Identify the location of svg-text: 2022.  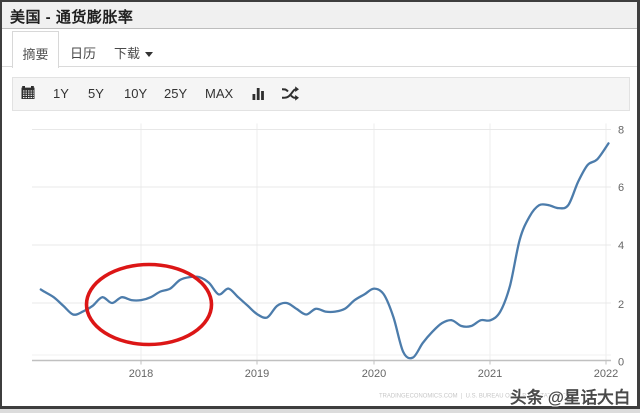
(606, 374).